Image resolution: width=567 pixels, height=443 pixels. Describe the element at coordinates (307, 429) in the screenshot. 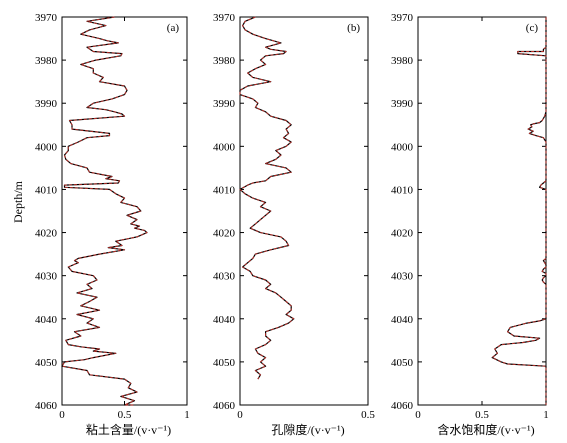

I see `x-axis-label: 孔隙度/(v·v⁻¹)` at that location.